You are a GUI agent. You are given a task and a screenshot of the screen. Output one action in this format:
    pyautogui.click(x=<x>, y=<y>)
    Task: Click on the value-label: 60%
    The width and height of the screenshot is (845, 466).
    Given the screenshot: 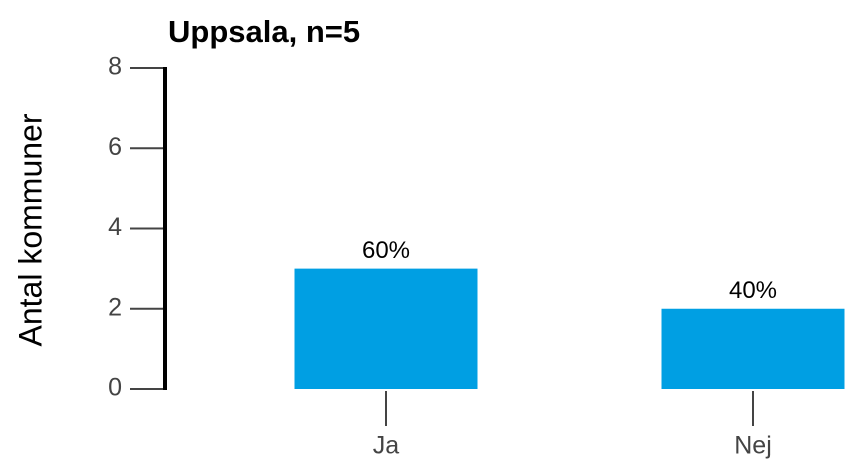 What is the action you would take?
    pyautogui.click(x=386, y=250)
    